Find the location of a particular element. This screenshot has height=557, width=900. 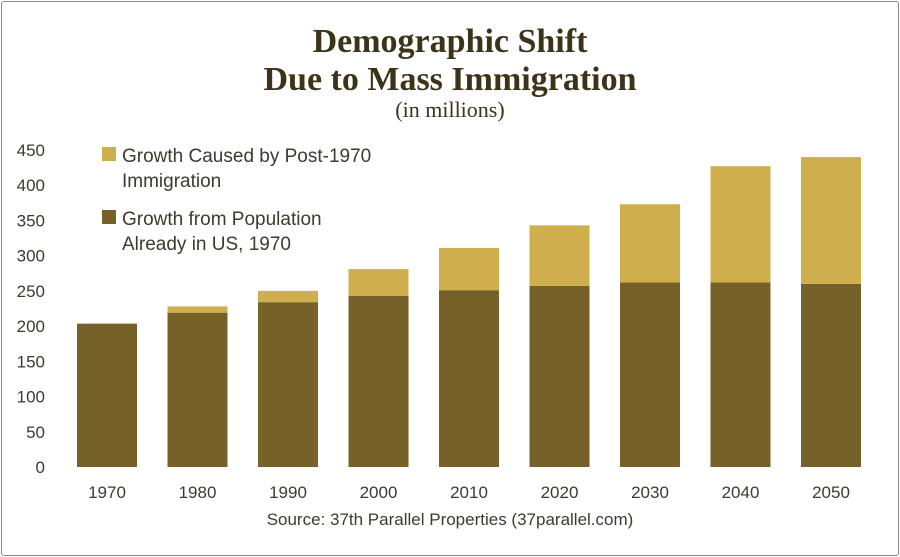

x-tick-label-1980: 1980 is located at coordinates (198, 492).